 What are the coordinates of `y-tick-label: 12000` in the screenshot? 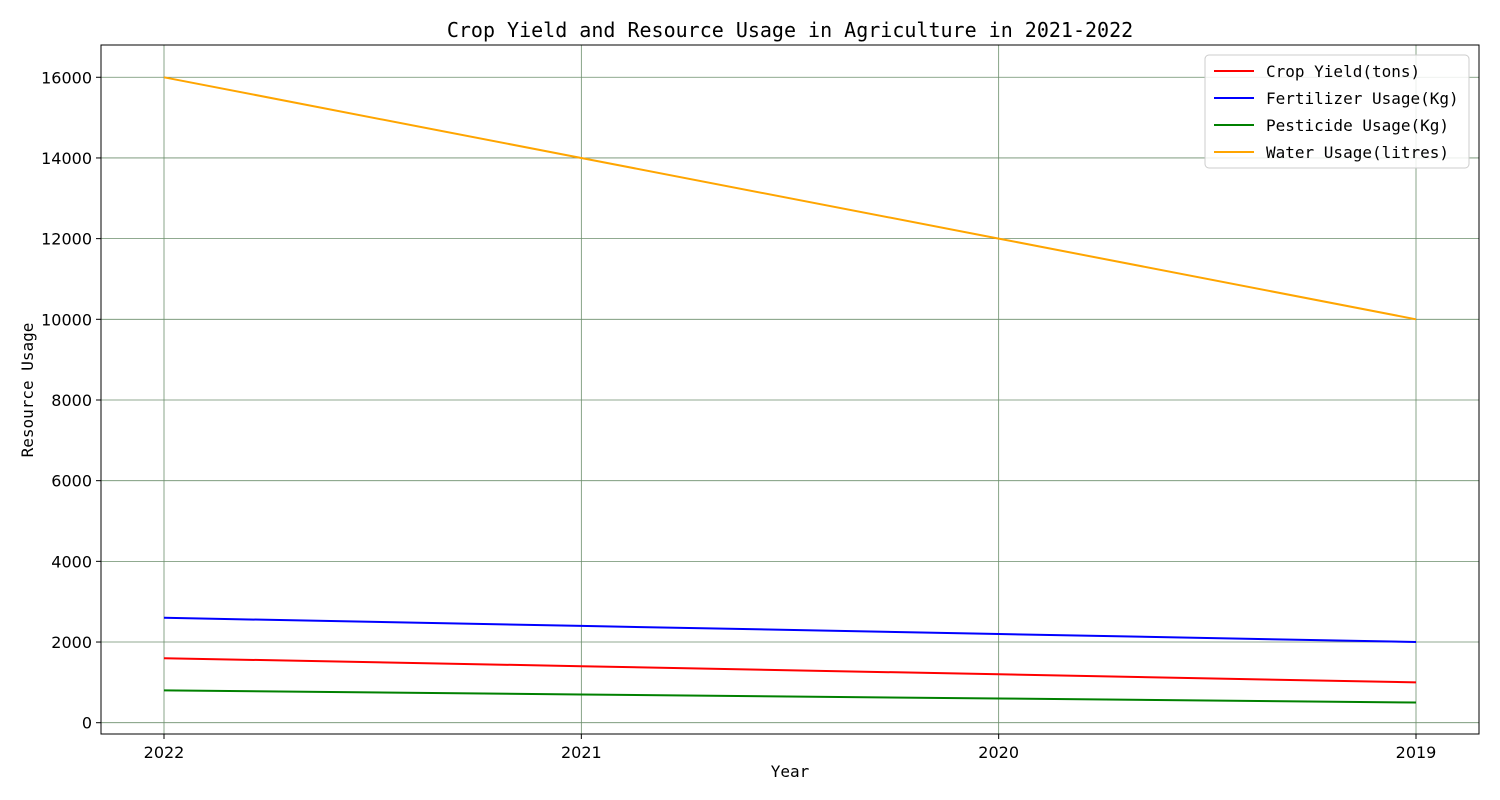 It's located at (66, 239).